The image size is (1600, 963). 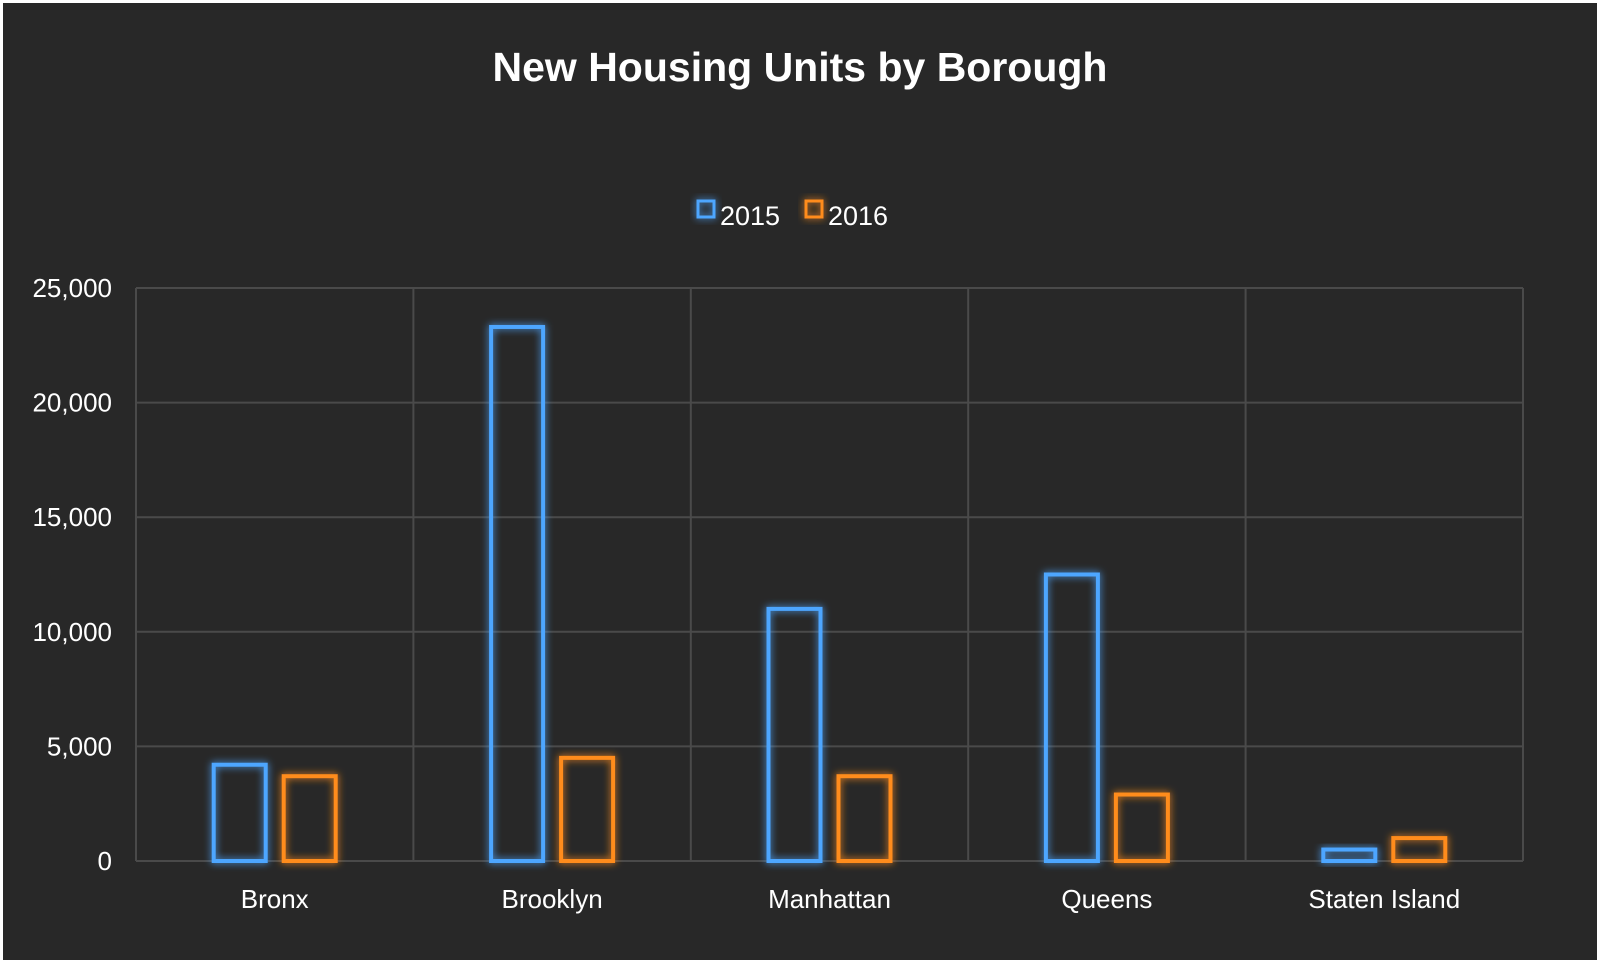 I want to click on x-tick-label: Brooklyn, so click(x=552, y=899).